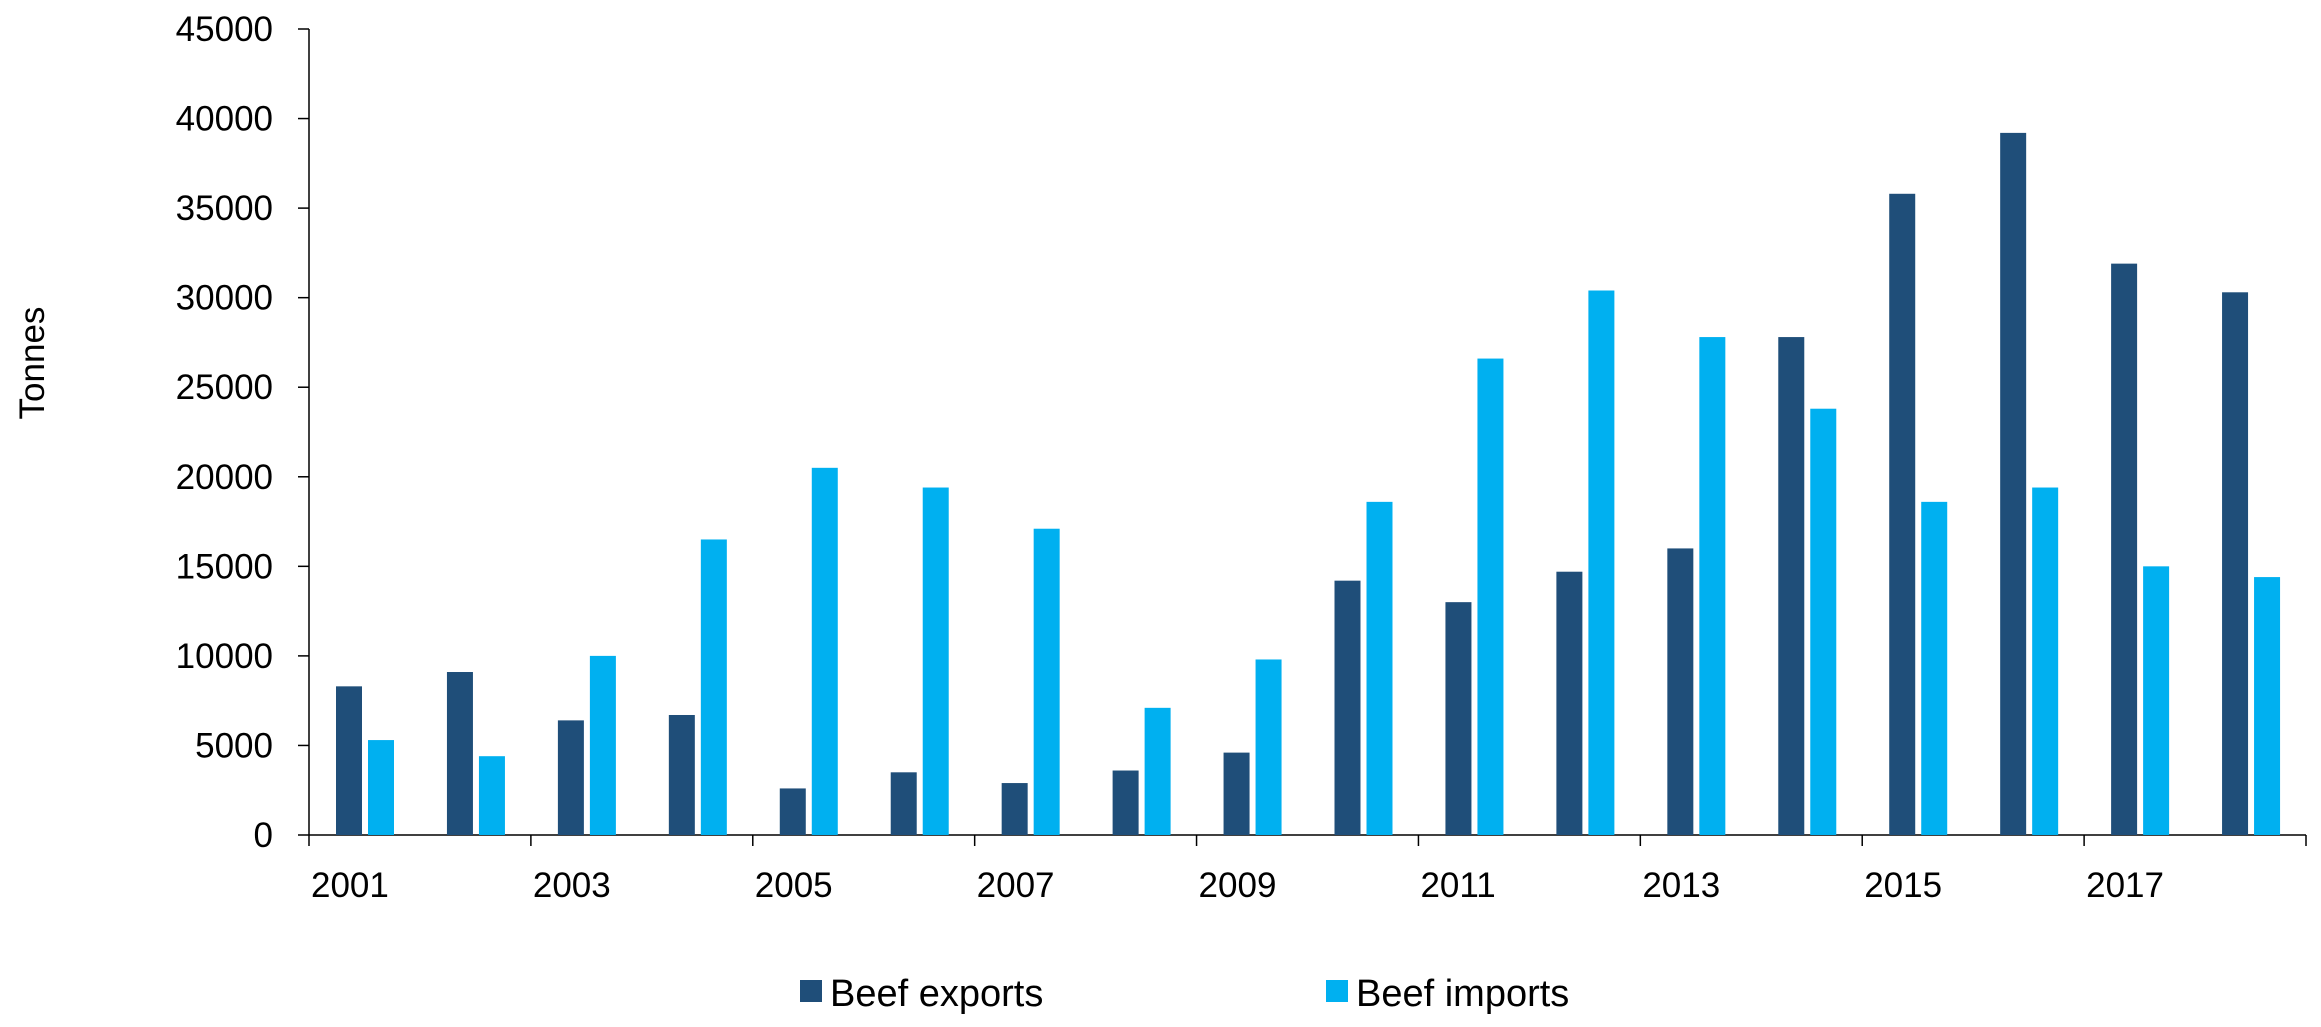 The image size is (2321, 1027). Describe the element at coordinates (1902, 514) in the screenshot. I see `bar-beef-exports-2015` at that location.